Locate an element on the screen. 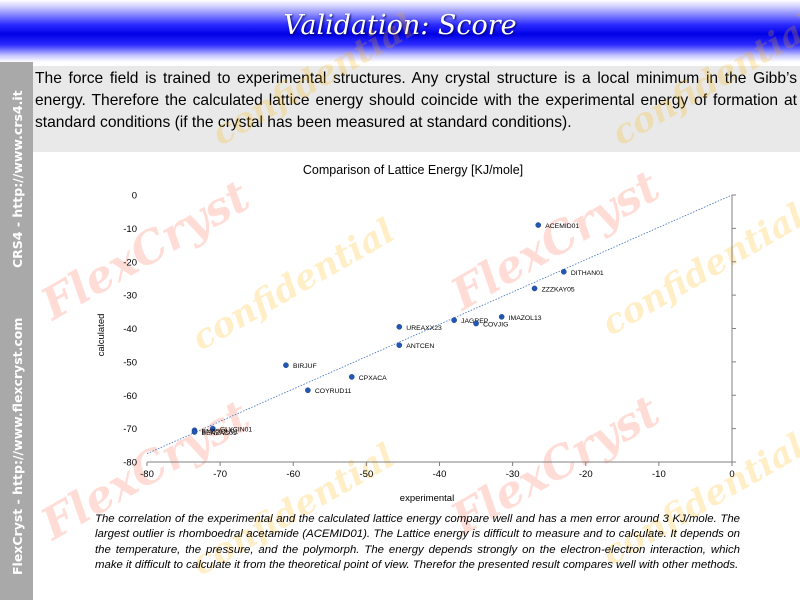 Image resolution: width=800 pixels, height=600 pixels. data-point-label: BENZAC01 is located at coordinates (219, 433).